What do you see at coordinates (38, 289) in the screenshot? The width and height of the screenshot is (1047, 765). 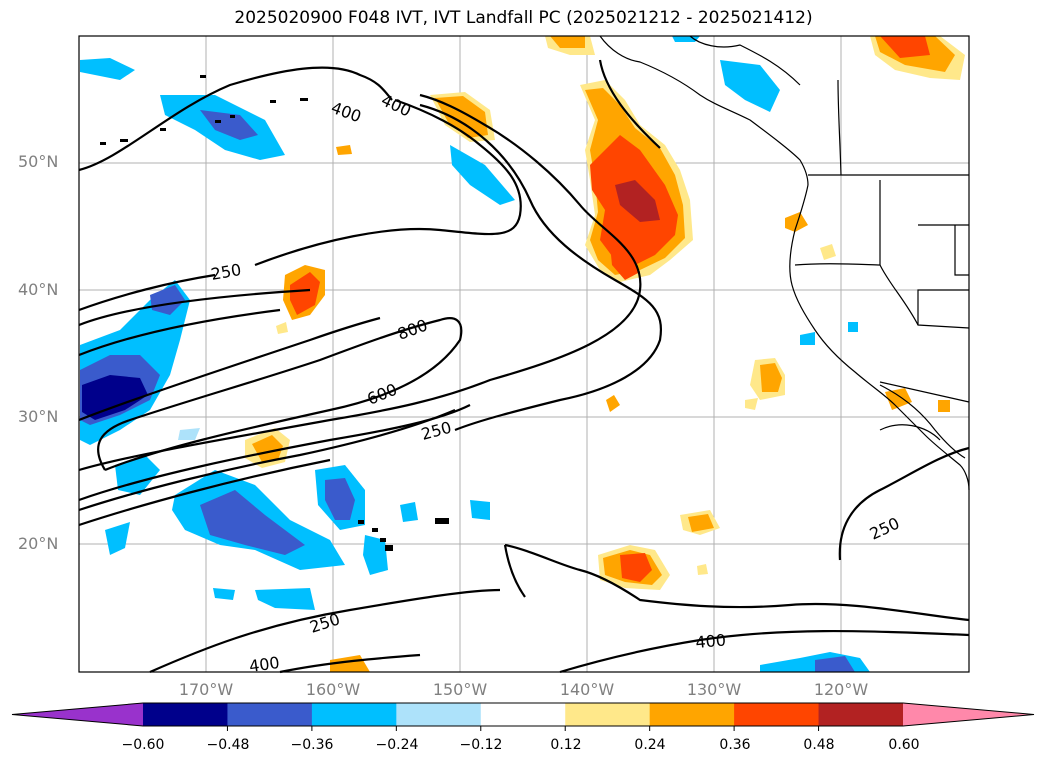 I see `lat-label: 40°N` at bounding box center [38, 289].